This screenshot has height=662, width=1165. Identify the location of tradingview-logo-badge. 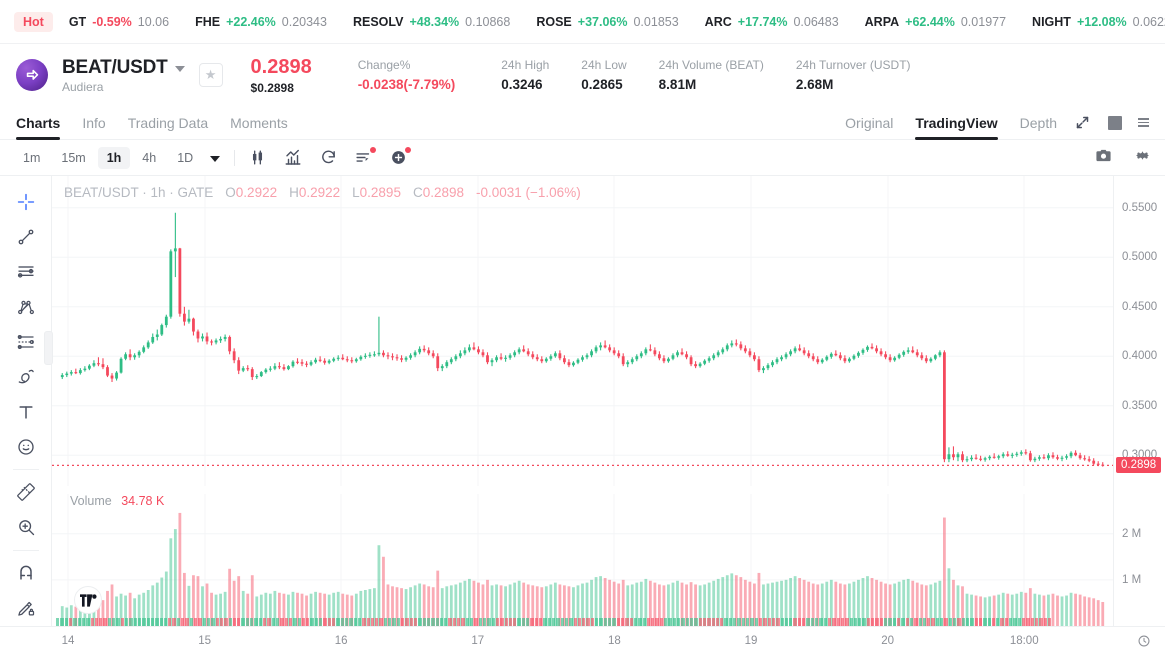
(88, 600).